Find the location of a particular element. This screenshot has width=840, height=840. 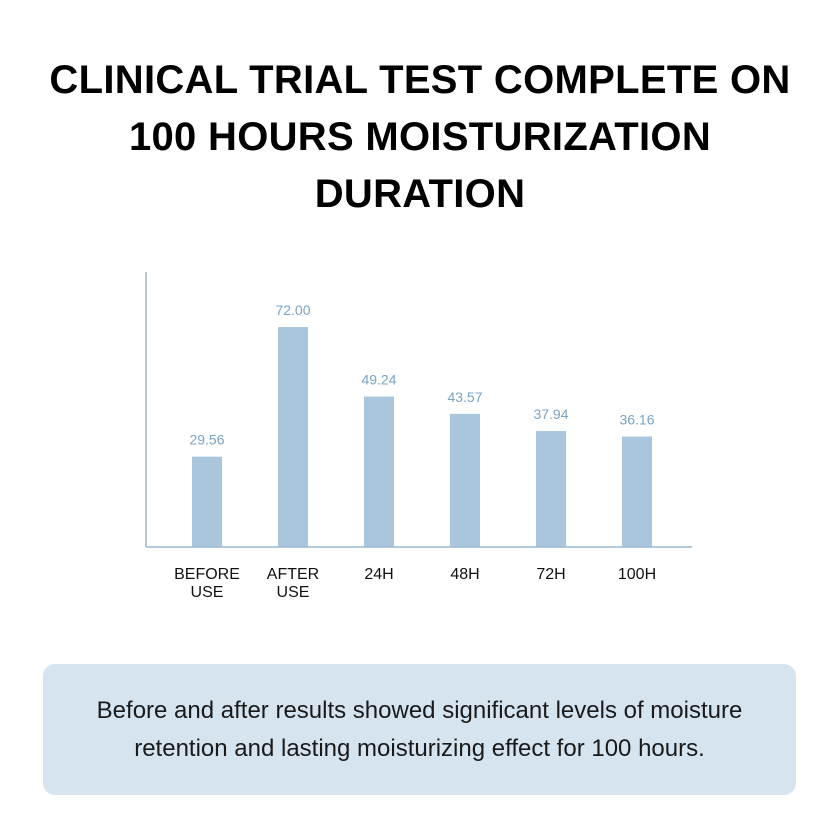

bar-value-label-4: 43.57 is located at coordinates (464, 397).